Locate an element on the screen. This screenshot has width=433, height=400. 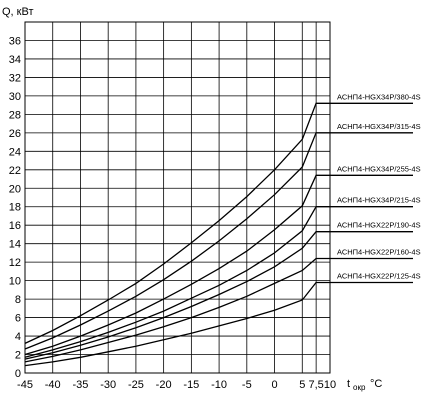
y-tick-label: 0 is located at coordinates (18, 374).